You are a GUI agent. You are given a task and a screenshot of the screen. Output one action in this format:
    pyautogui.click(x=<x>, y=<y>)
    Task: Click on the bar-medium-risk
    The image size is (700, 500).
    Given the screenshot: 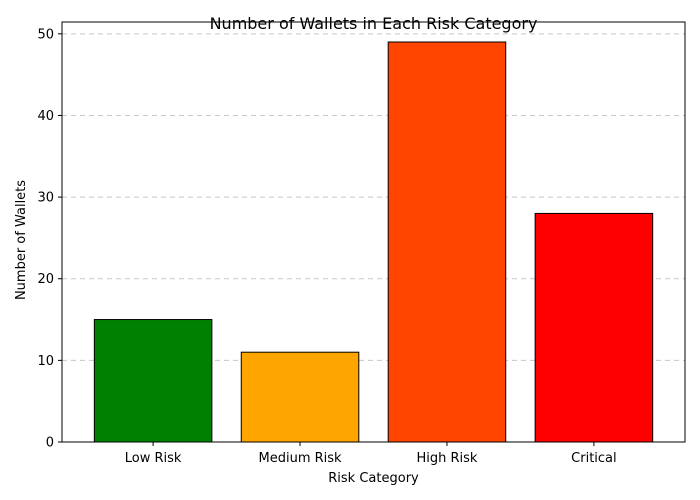 What is the action you would take?
    pyautogui.click(x=300, y=397)
    